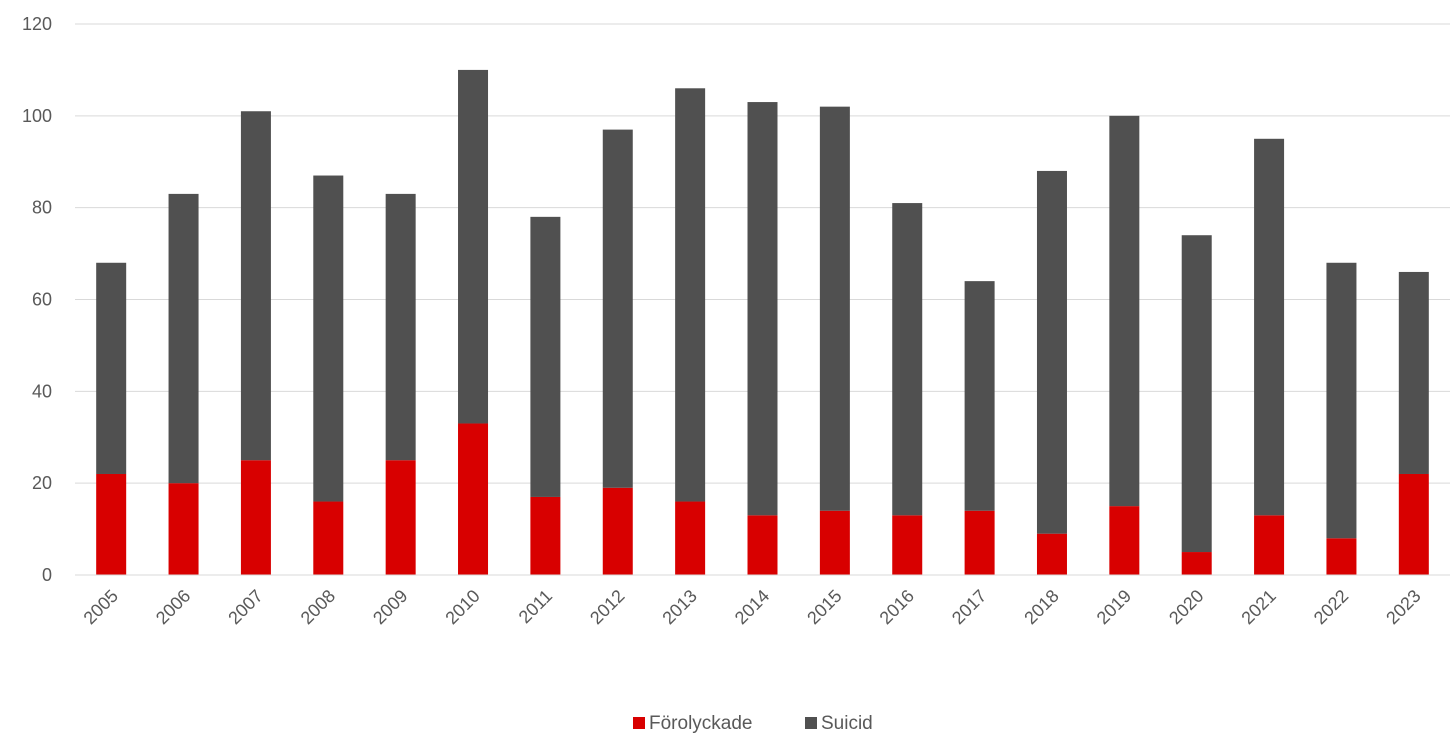  I want to click on bar-suicid-2019, so click(1124, 311).